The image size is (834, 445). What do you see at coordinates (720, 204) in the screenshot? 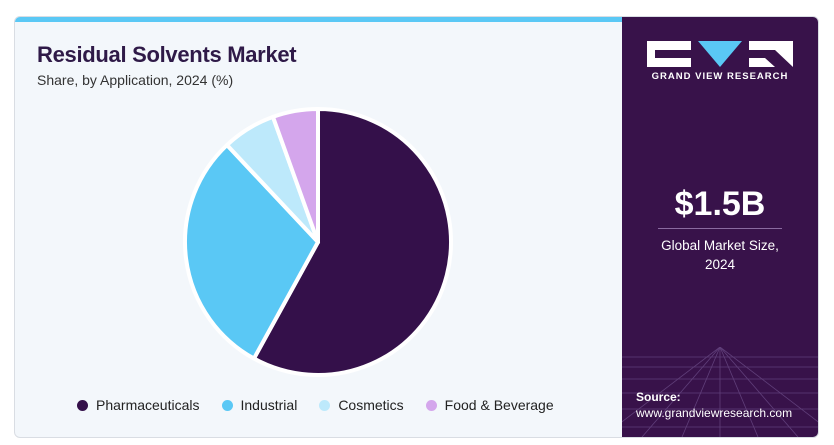
I see `market-size-value: $1.5B` at bounding box center [720, 204].